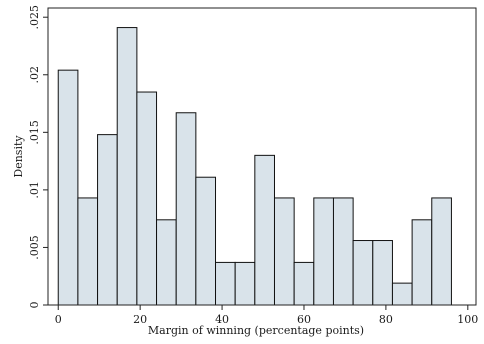 Image resolution: width=484 pixels, height=344 pixels. Describe the element at coordinates (34, 190) in the screenshot. I see `y-tick-label: .01` at that location.